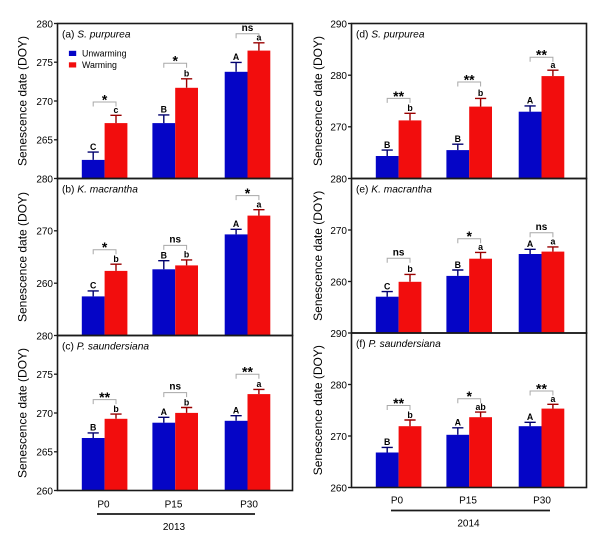 The height and width of the screenshot is (546, 600). Describe the element at coordinates (96, 34) in the screenshot. I see `svg-text: (a) S. purpurea` at that location.